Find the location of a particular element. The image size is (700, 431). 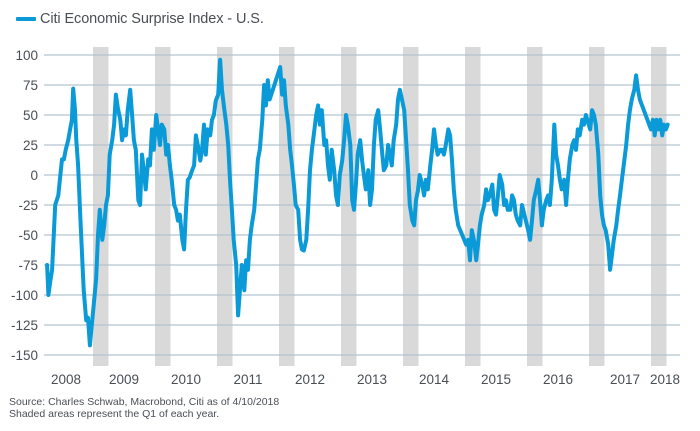

legend-label: Citi Economic Surprise Index - U.S. is located at coordinates (152, 19).